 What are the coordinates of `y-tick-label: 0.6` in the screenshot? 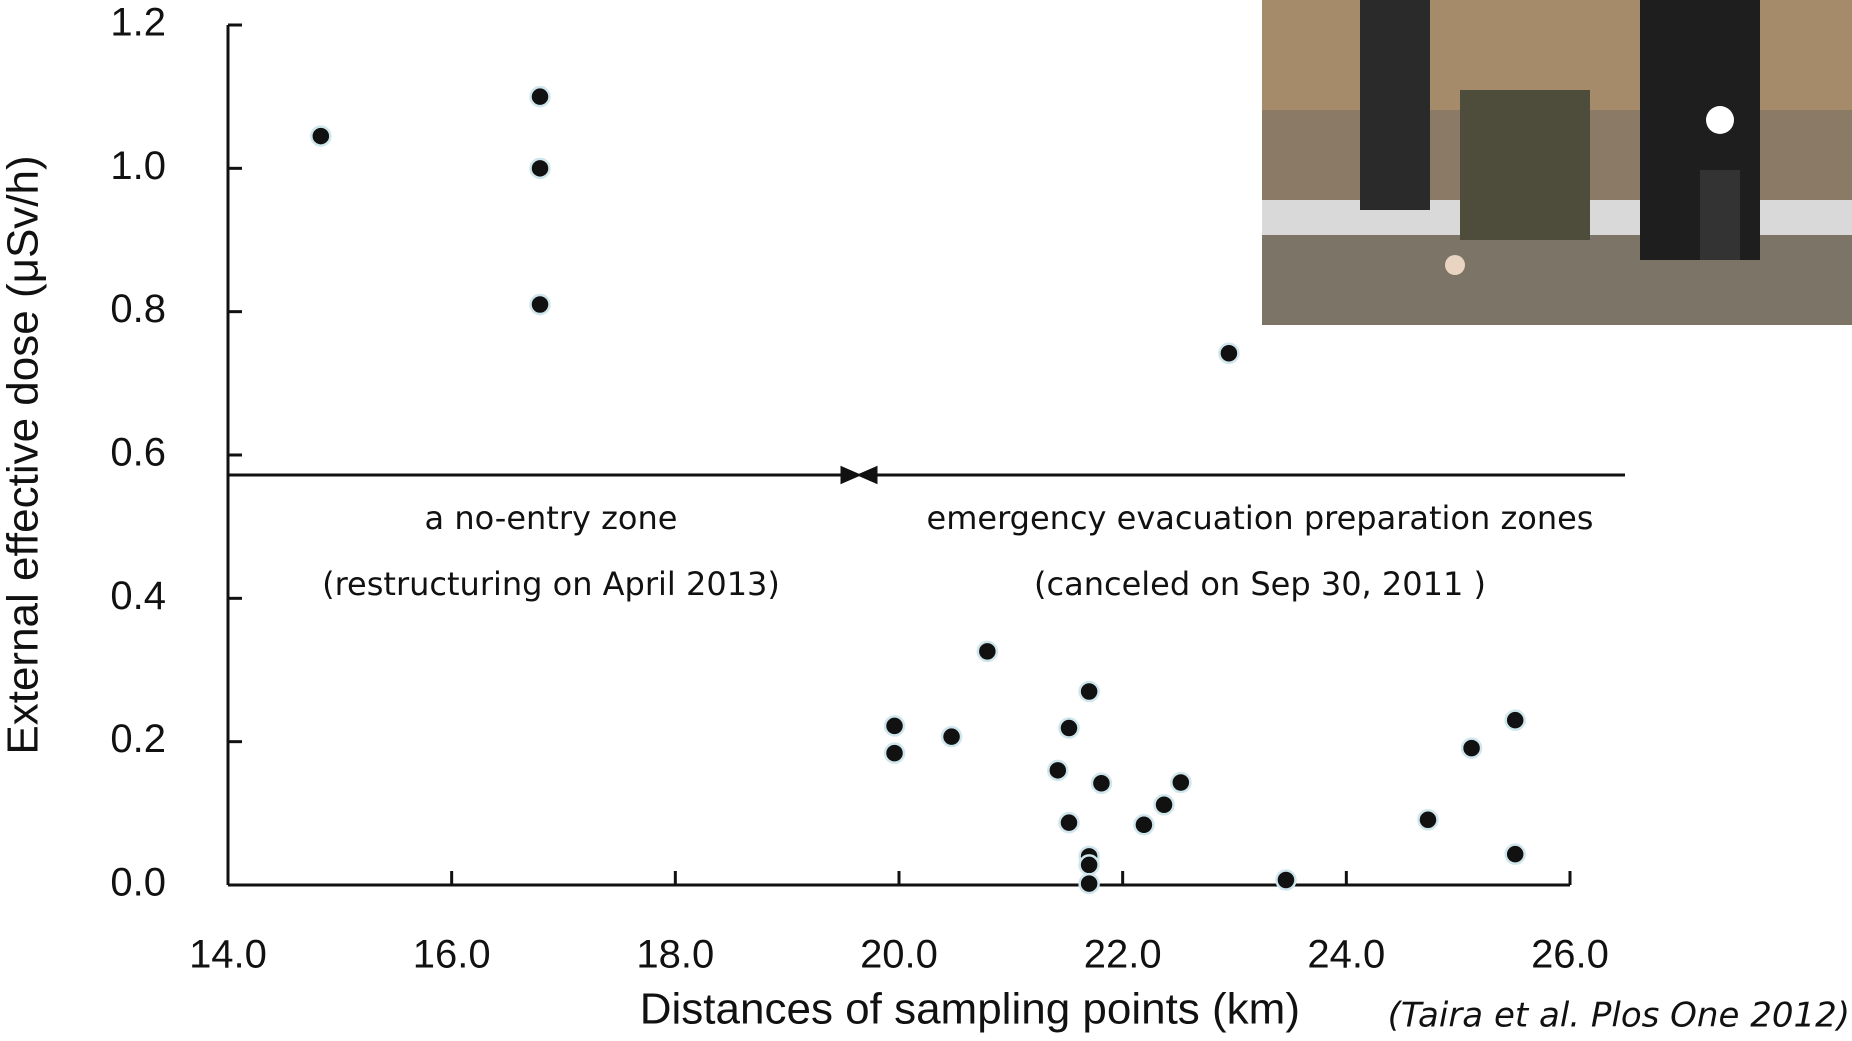 It's located at (138, 453).